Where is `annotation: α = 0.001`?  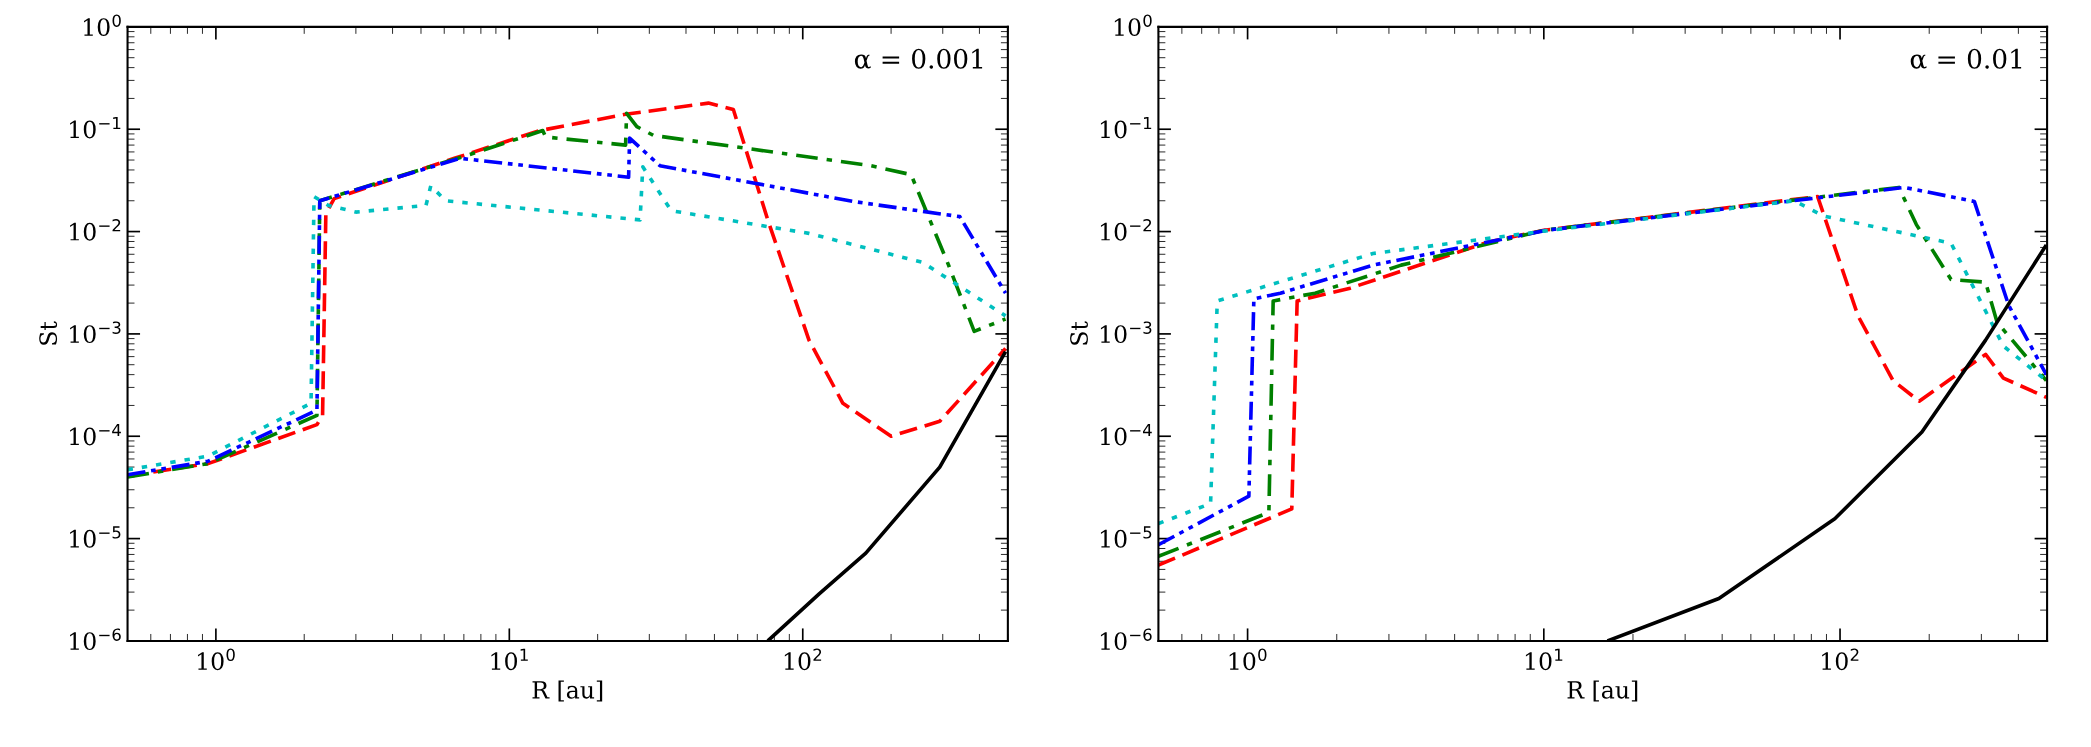 annotation: α = 0.001 is located at coordinates (918, 58).